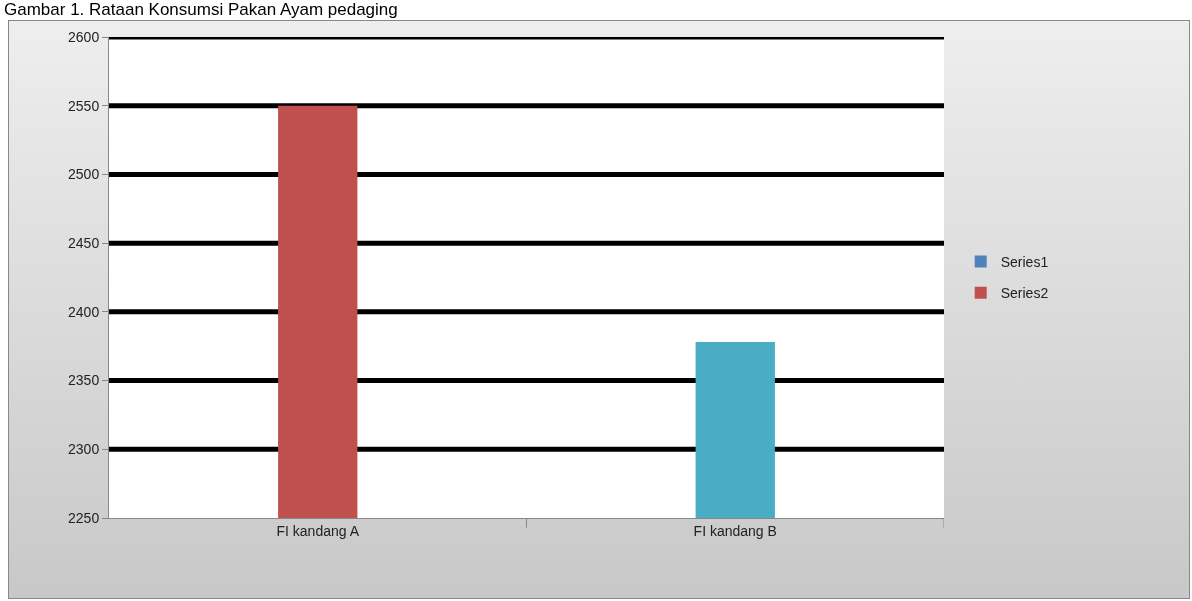 The width and height of the screenshot is (1192, 601). Describe the element at coordinates (201, 10) in the screenshot. I see `chart-title: Gambar 1. Rataan Konsumsi Pakan Ayam pedaging` at that location.